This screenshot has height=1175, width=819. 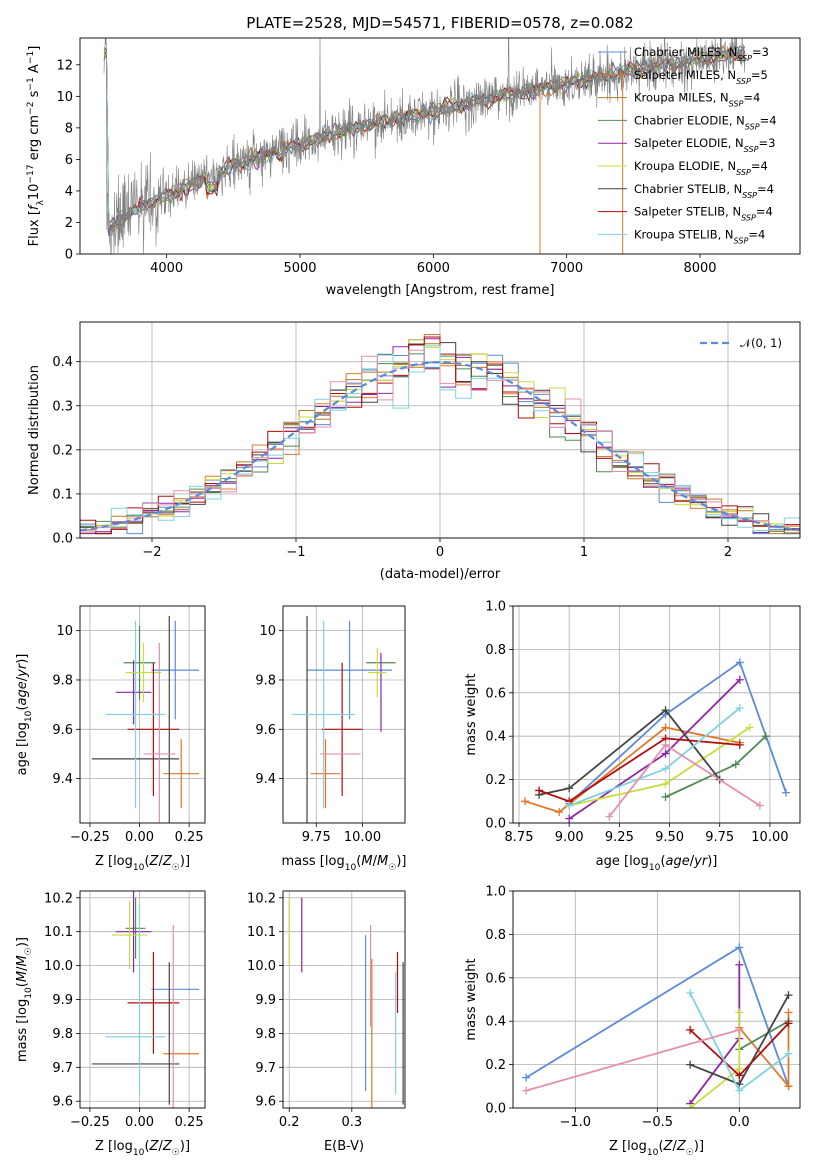 What do you see at coordinates (719, 837) in the screenshot?
I see `x-tick-label: 9.75` at bounding box center [719, 837].